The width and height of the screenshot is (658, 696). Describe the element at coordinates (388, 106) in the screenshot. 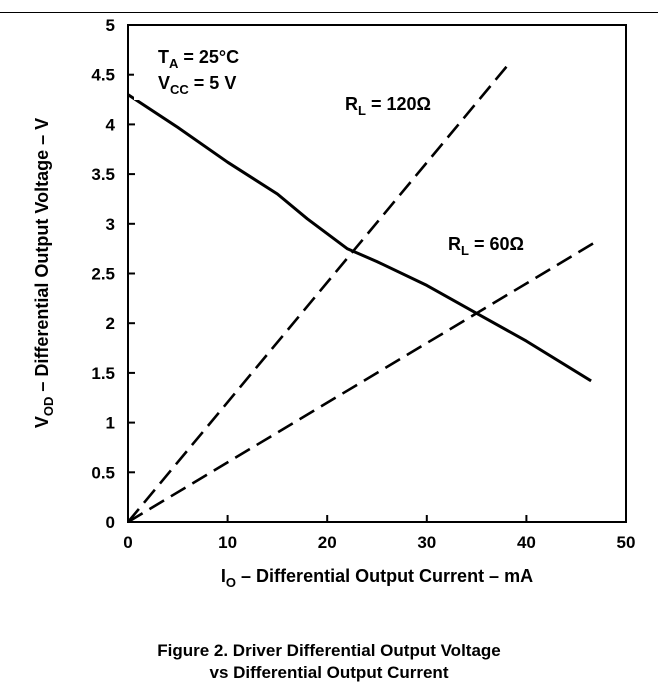

I see `series-label-rl-120: RL = 120Ω` at that location.